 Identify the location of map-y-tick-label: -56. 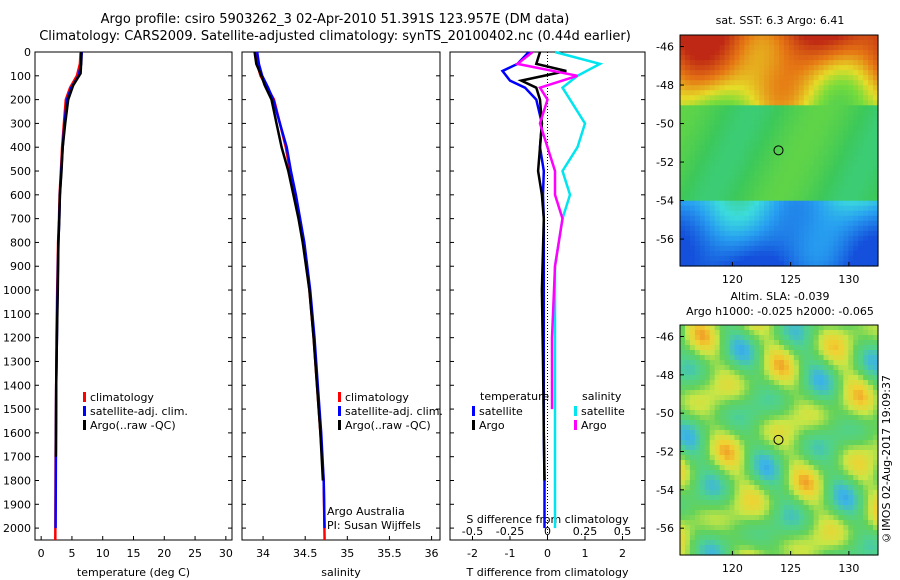
(665, 528).